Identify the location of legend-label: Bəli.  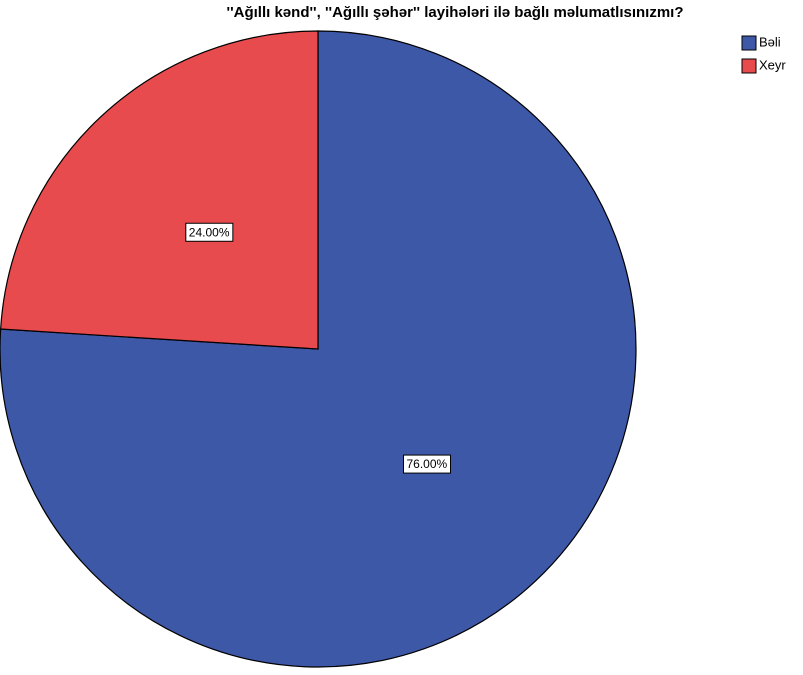
(770, 41).